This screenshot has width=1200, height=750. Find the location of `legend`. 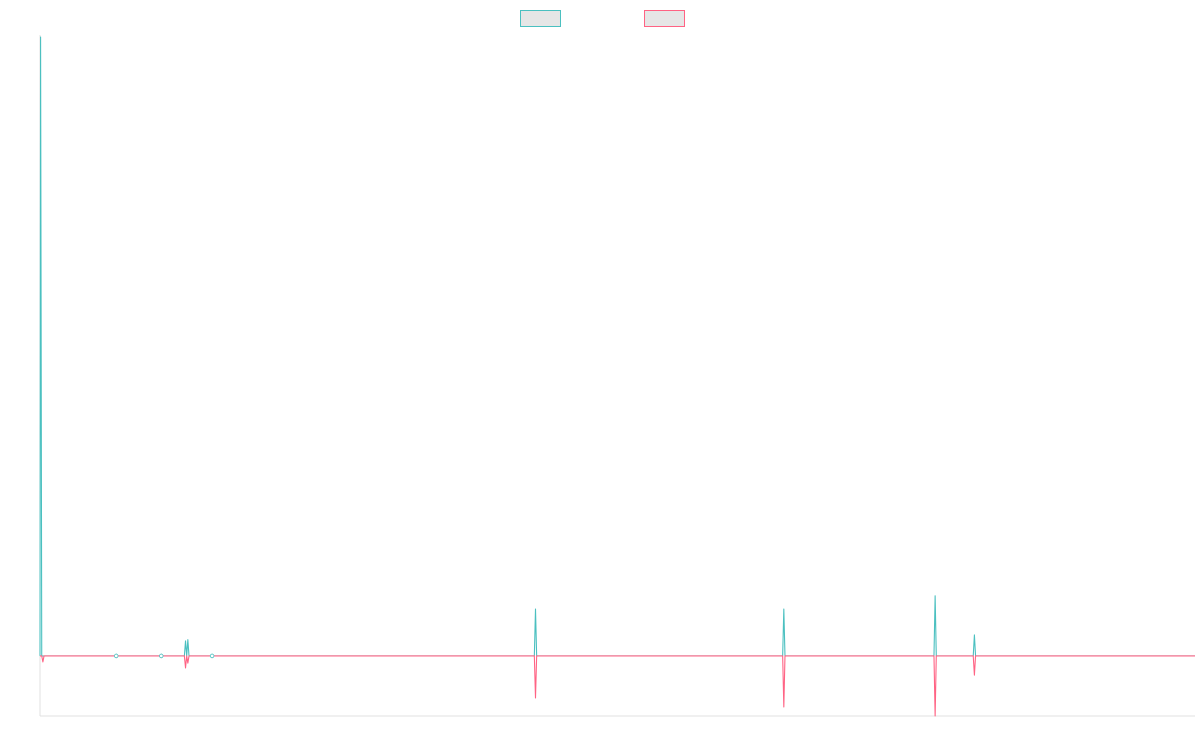

legend is located at coordinates (602, 18).